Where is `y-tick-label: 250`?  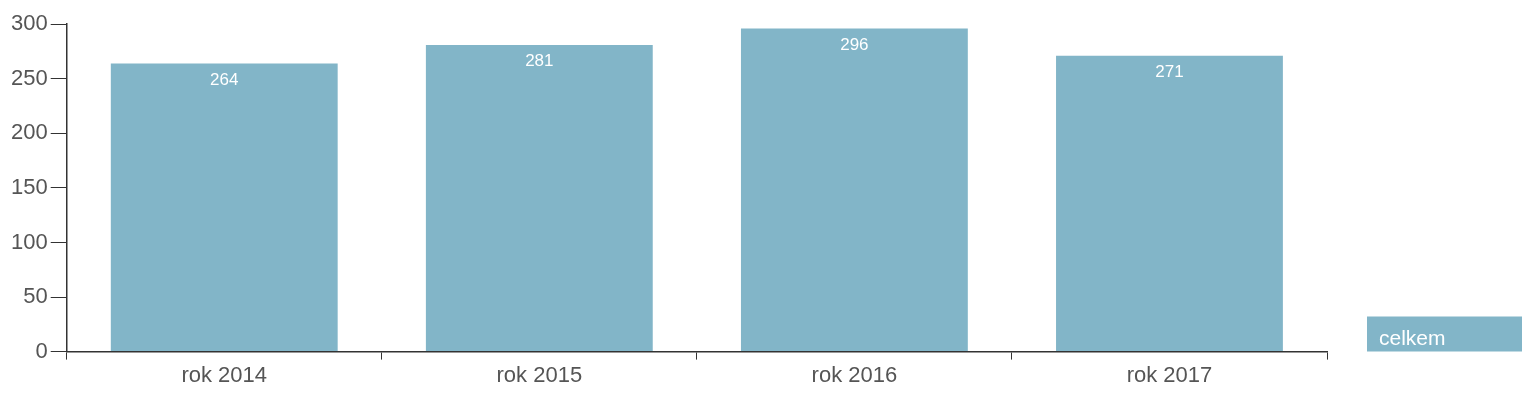
y-tick-label: 250 is located at coordinates (29, 77).